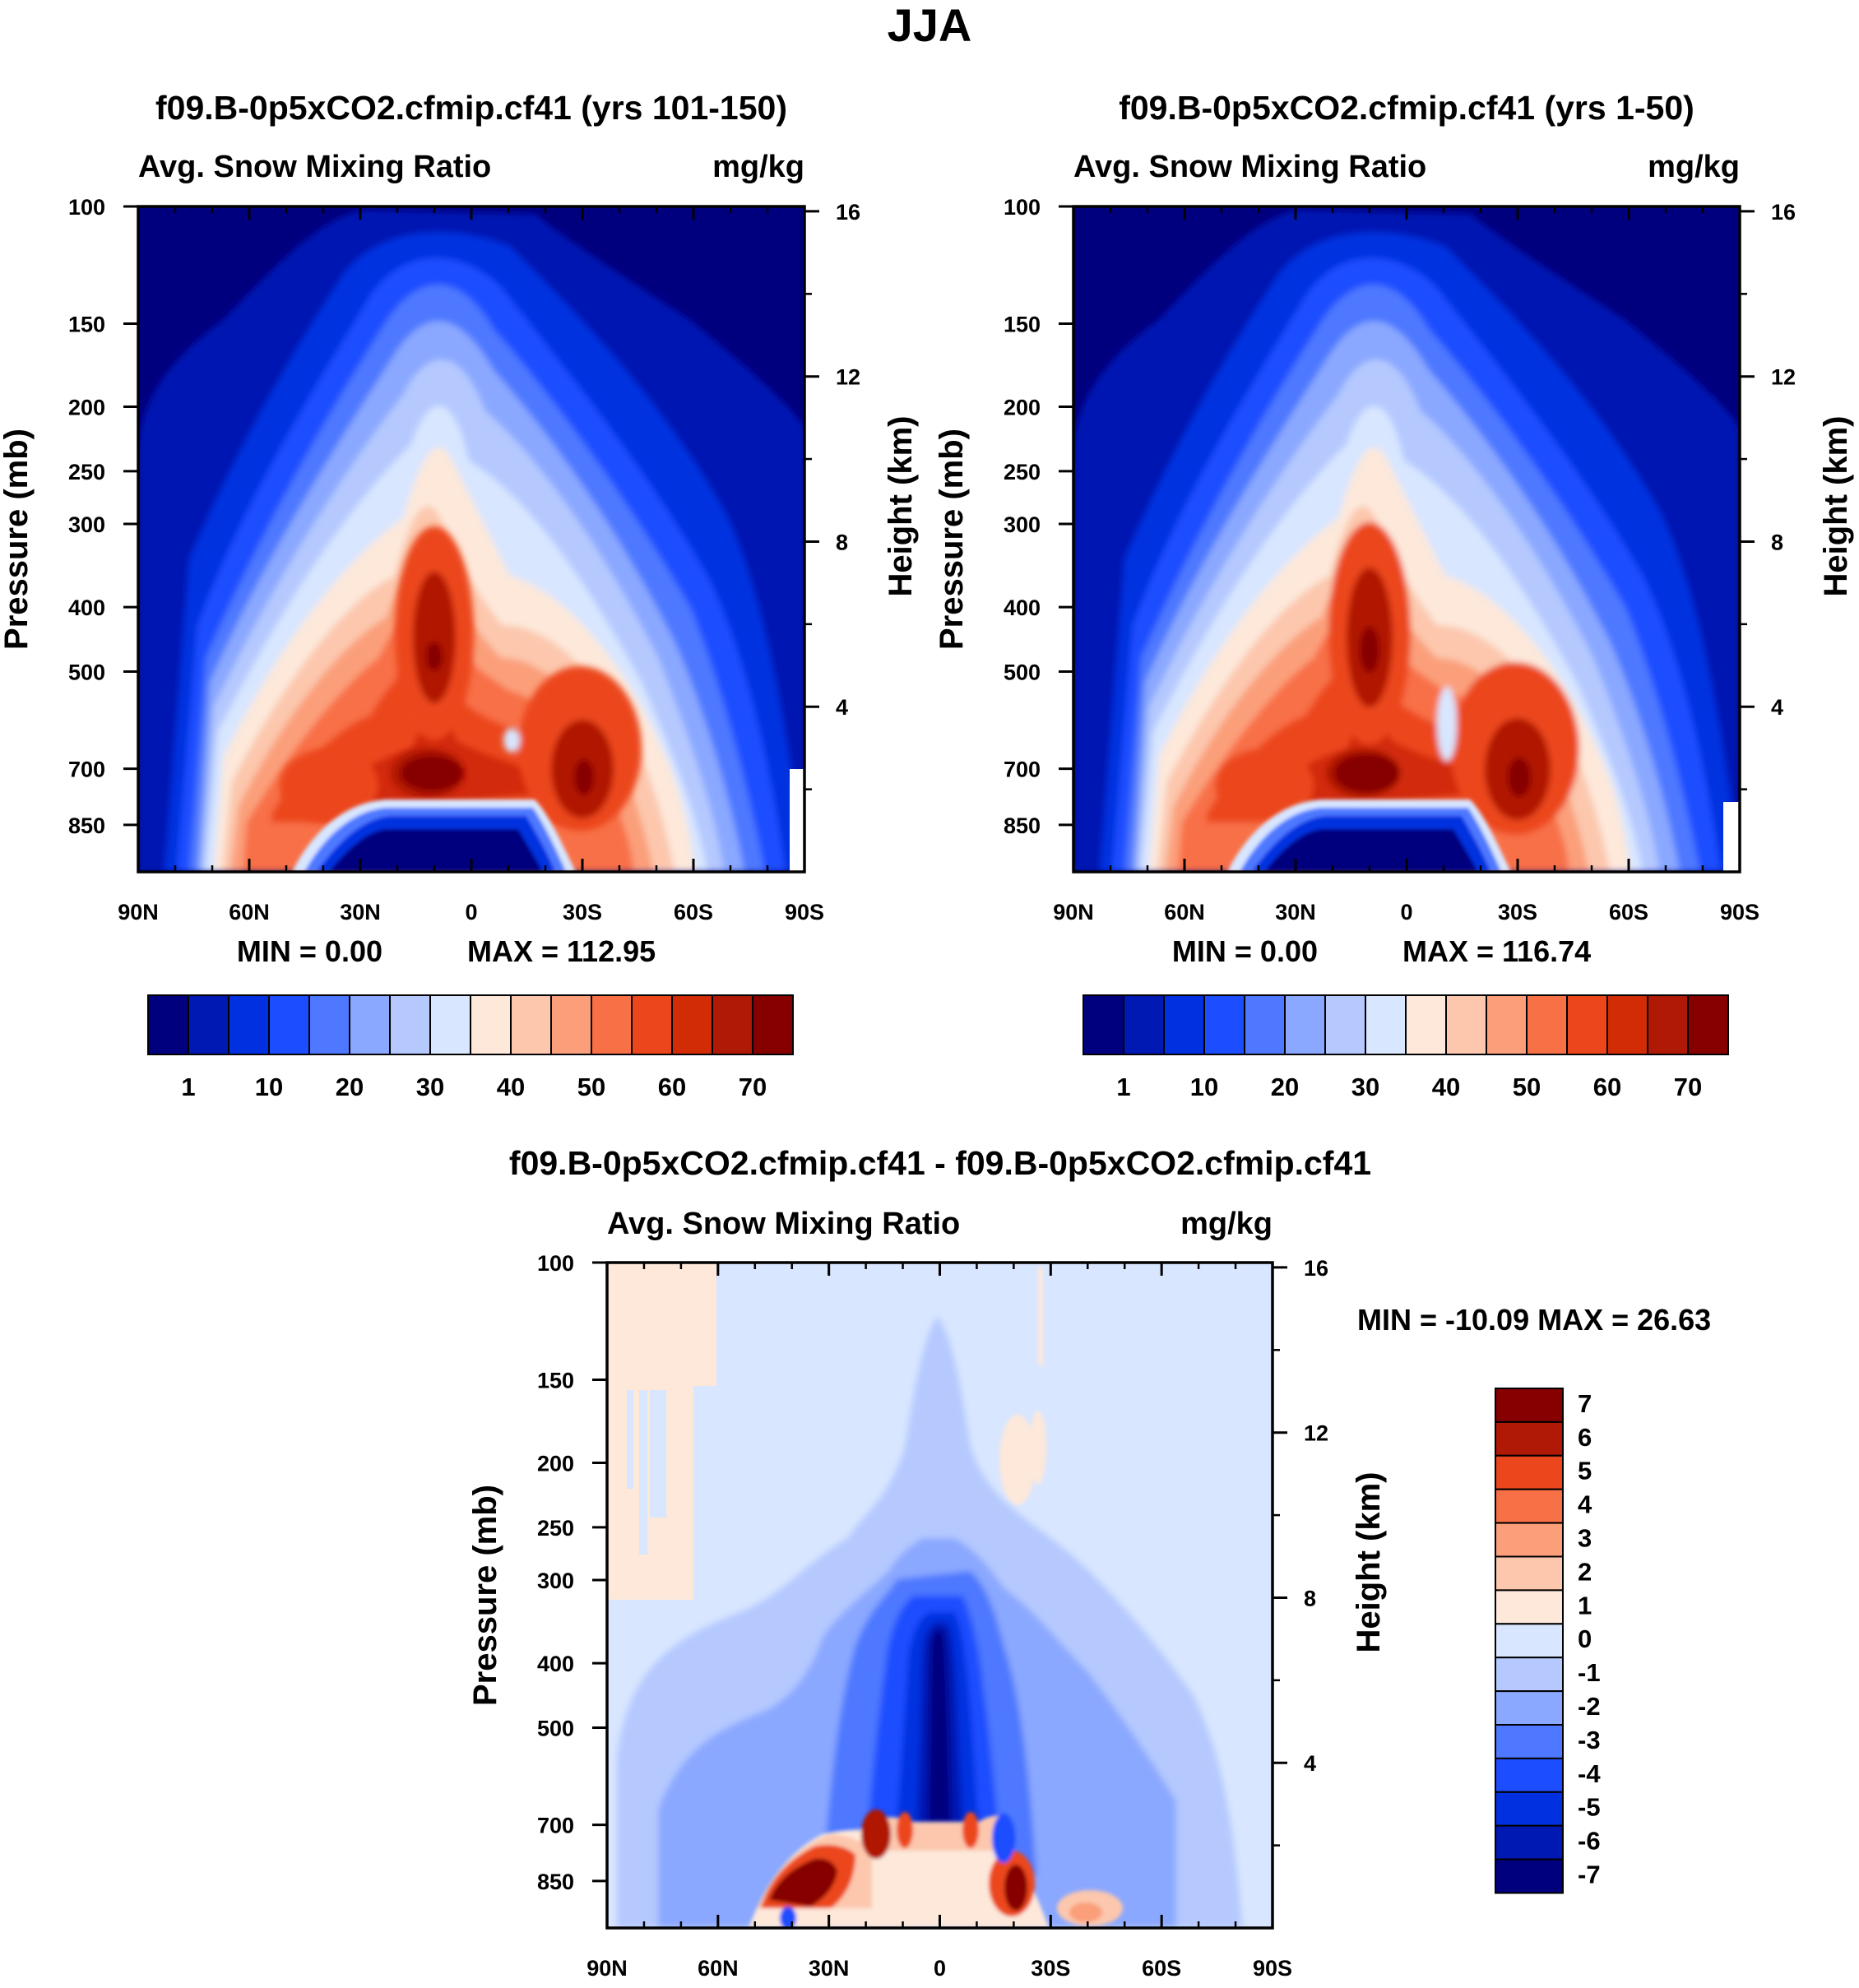  What do you see at coordinates (1310, 1764) in the screenshot?
I see `panel-3-y-right-tick-label: 4` at bounding box center [1310, 1764].